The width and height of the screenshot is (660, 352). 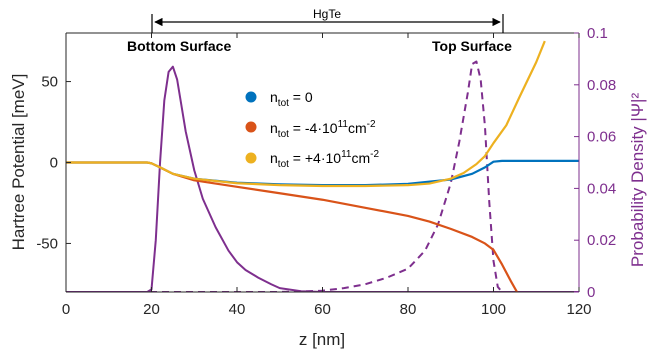 What do you see at coordinates (322, 339) in the screenshot?
I see `x-axis-label: z [nm]` at bounding box center [322, 339].